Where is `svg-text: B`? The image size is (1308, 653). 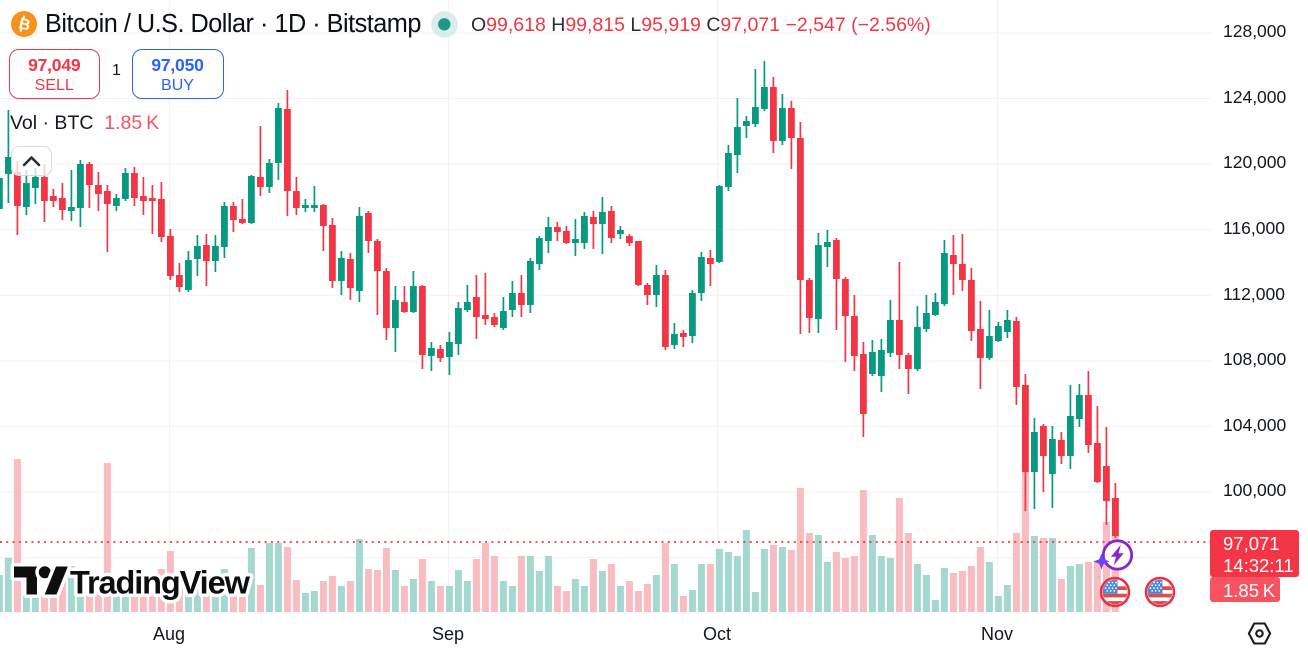
svg-text: B is located at coordinates (24, 24).